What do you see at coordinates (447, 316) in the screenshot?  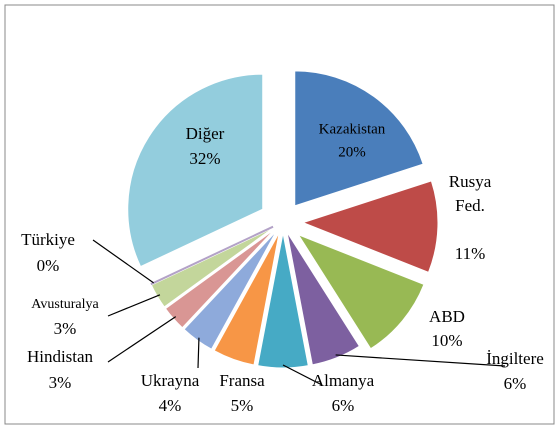 I see `category-label: ABD` at bounding box center [447, 316].